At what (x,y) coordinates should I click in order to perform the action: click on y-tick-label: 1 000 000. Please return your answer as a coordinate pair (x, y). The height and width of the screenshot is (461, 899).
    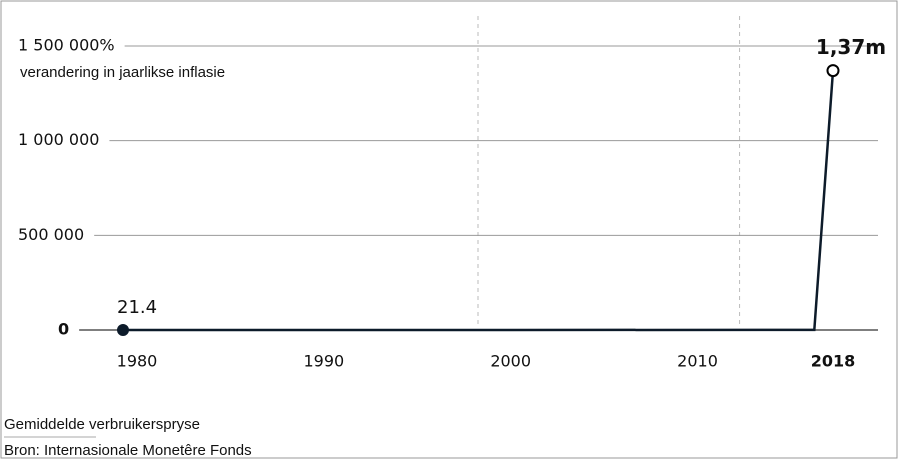
    Looking at the image, I should click on (58, 139).